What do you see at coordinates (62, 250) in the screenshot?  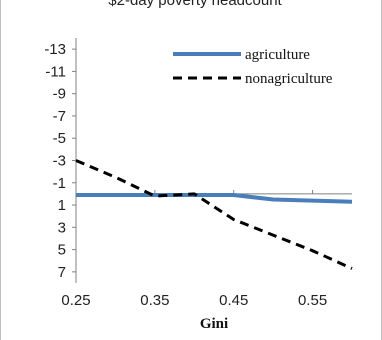 I see `y-tick-label: 5` at bounding box center [62, 250].